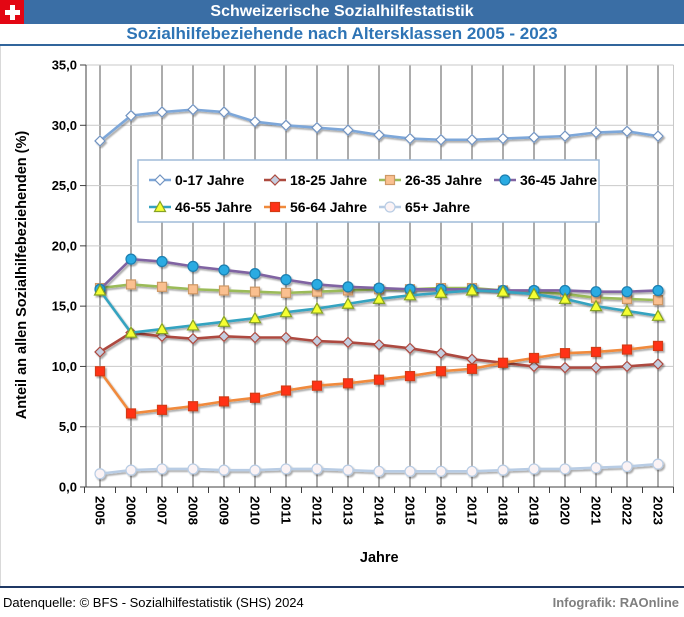 The height and width of the screenshot is (617, 684). What do you see at coordinates (443, 180) in the screenshot?
I see `legend-label: 26-35 Jahre` at bounding box center [443, 180].